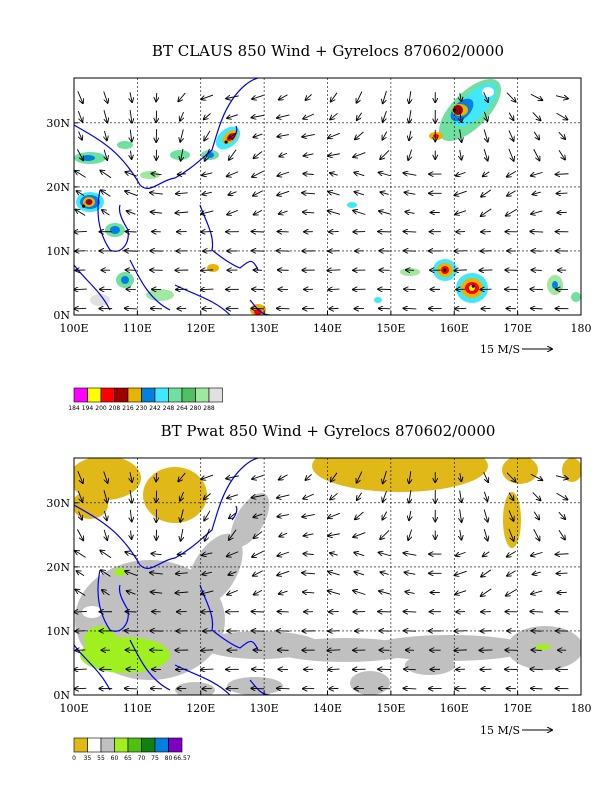 This screenshot has height=792, width=612. I want to click on x-tick-label: 100E, so click(73, 328).